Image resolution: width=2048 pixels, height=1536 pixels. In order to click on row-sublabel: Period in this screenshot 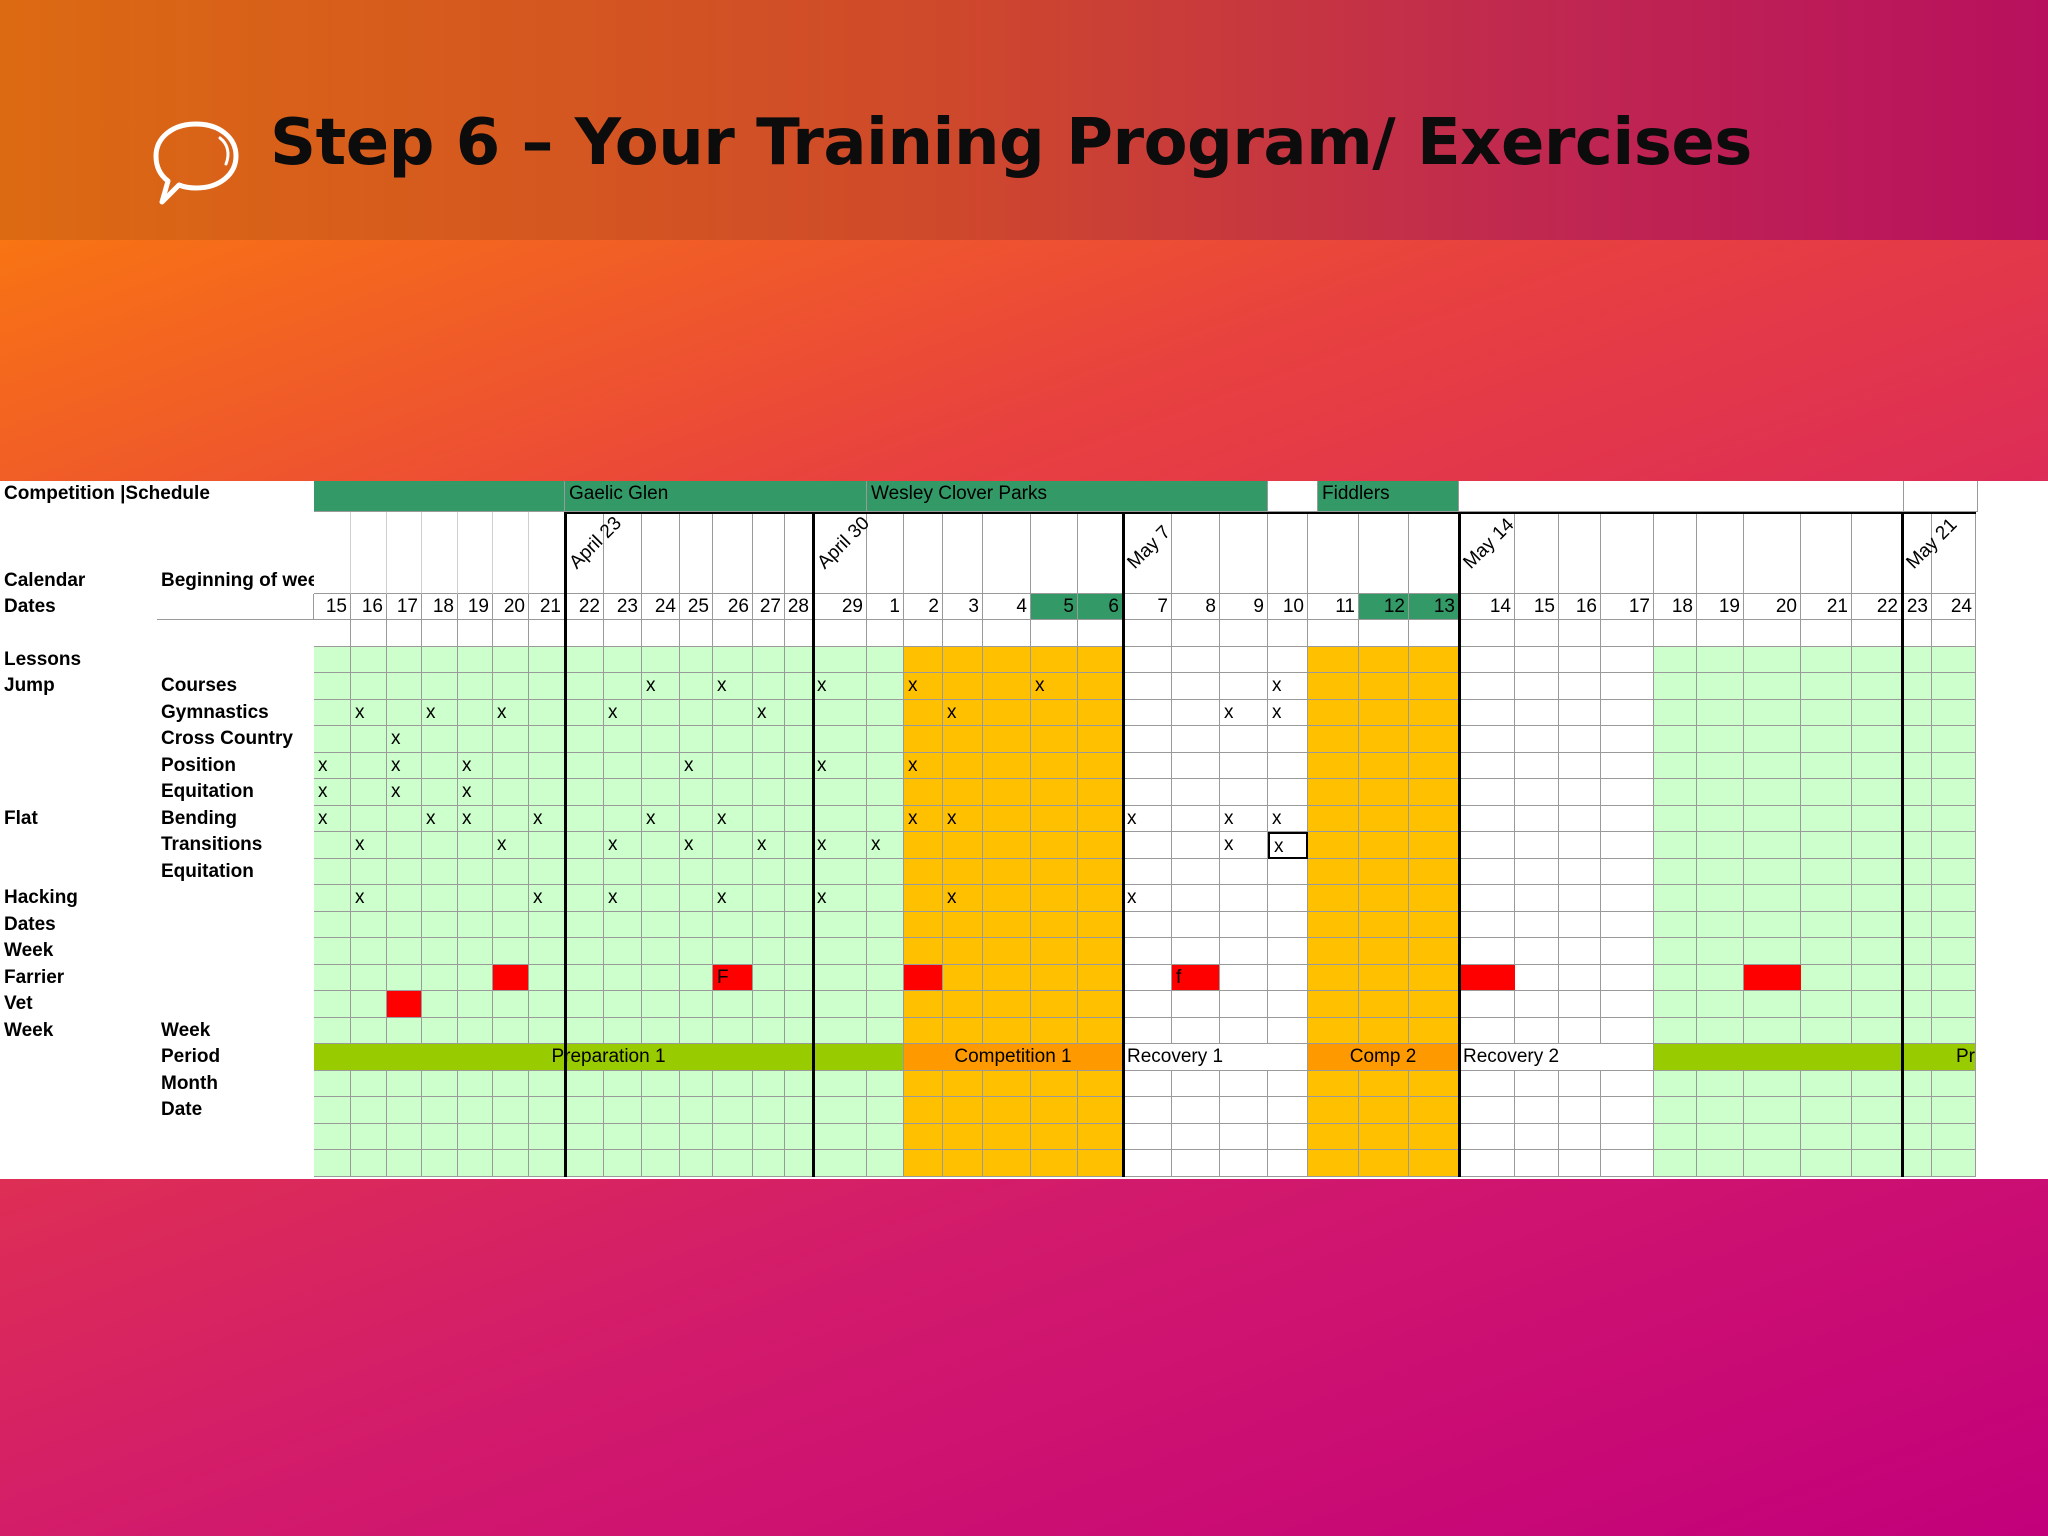, I will do `click(235, 1057)`.